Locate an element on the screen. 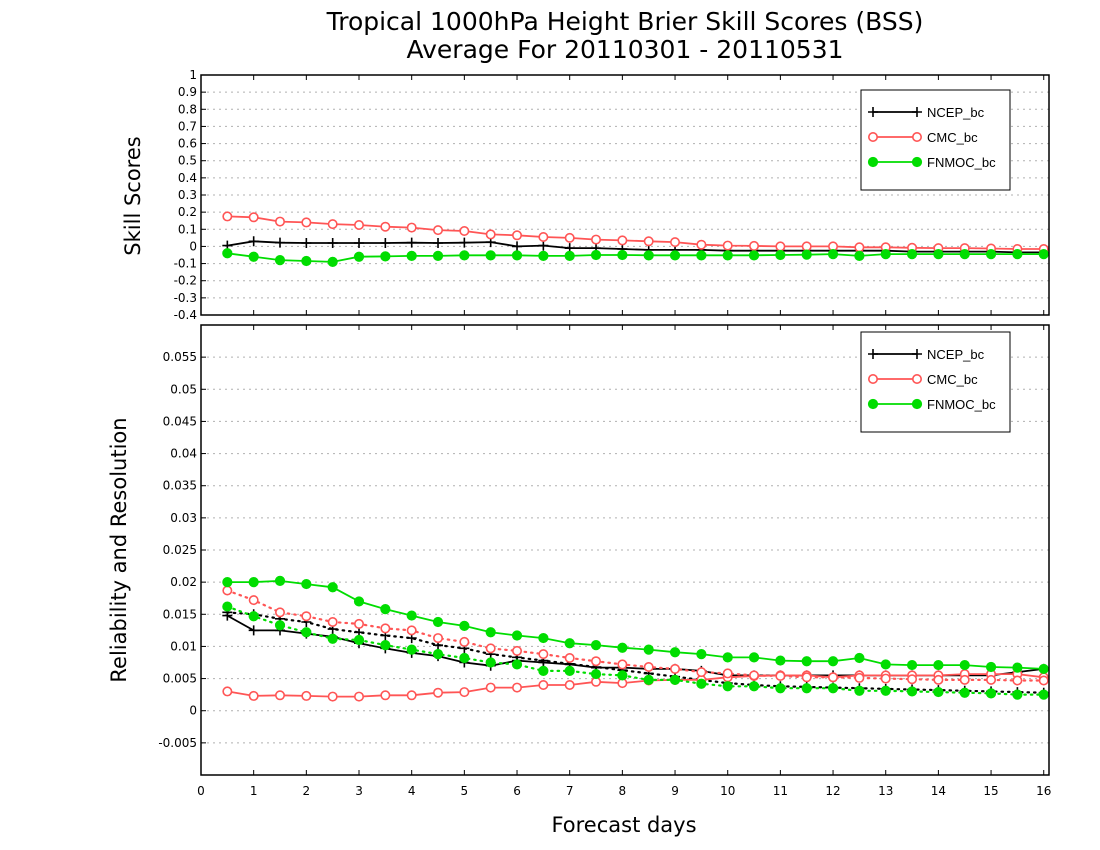 This screenshot has width=1100, height=850. top-y-tick-label: 0.3 is located at coordinates (187, 195).